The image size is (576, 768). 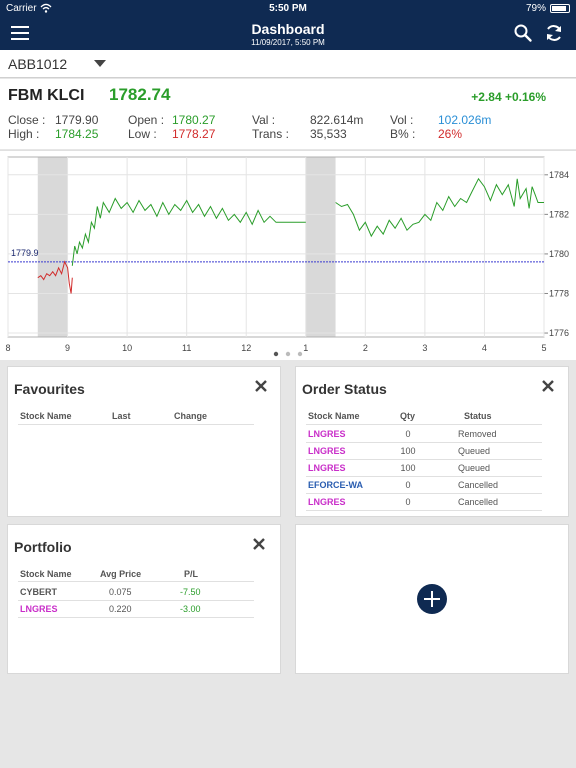 What do you see at coordinates (77, 134) in the screenshot?
I see `high-value: 1784.25` at bounding box center [77, 134].